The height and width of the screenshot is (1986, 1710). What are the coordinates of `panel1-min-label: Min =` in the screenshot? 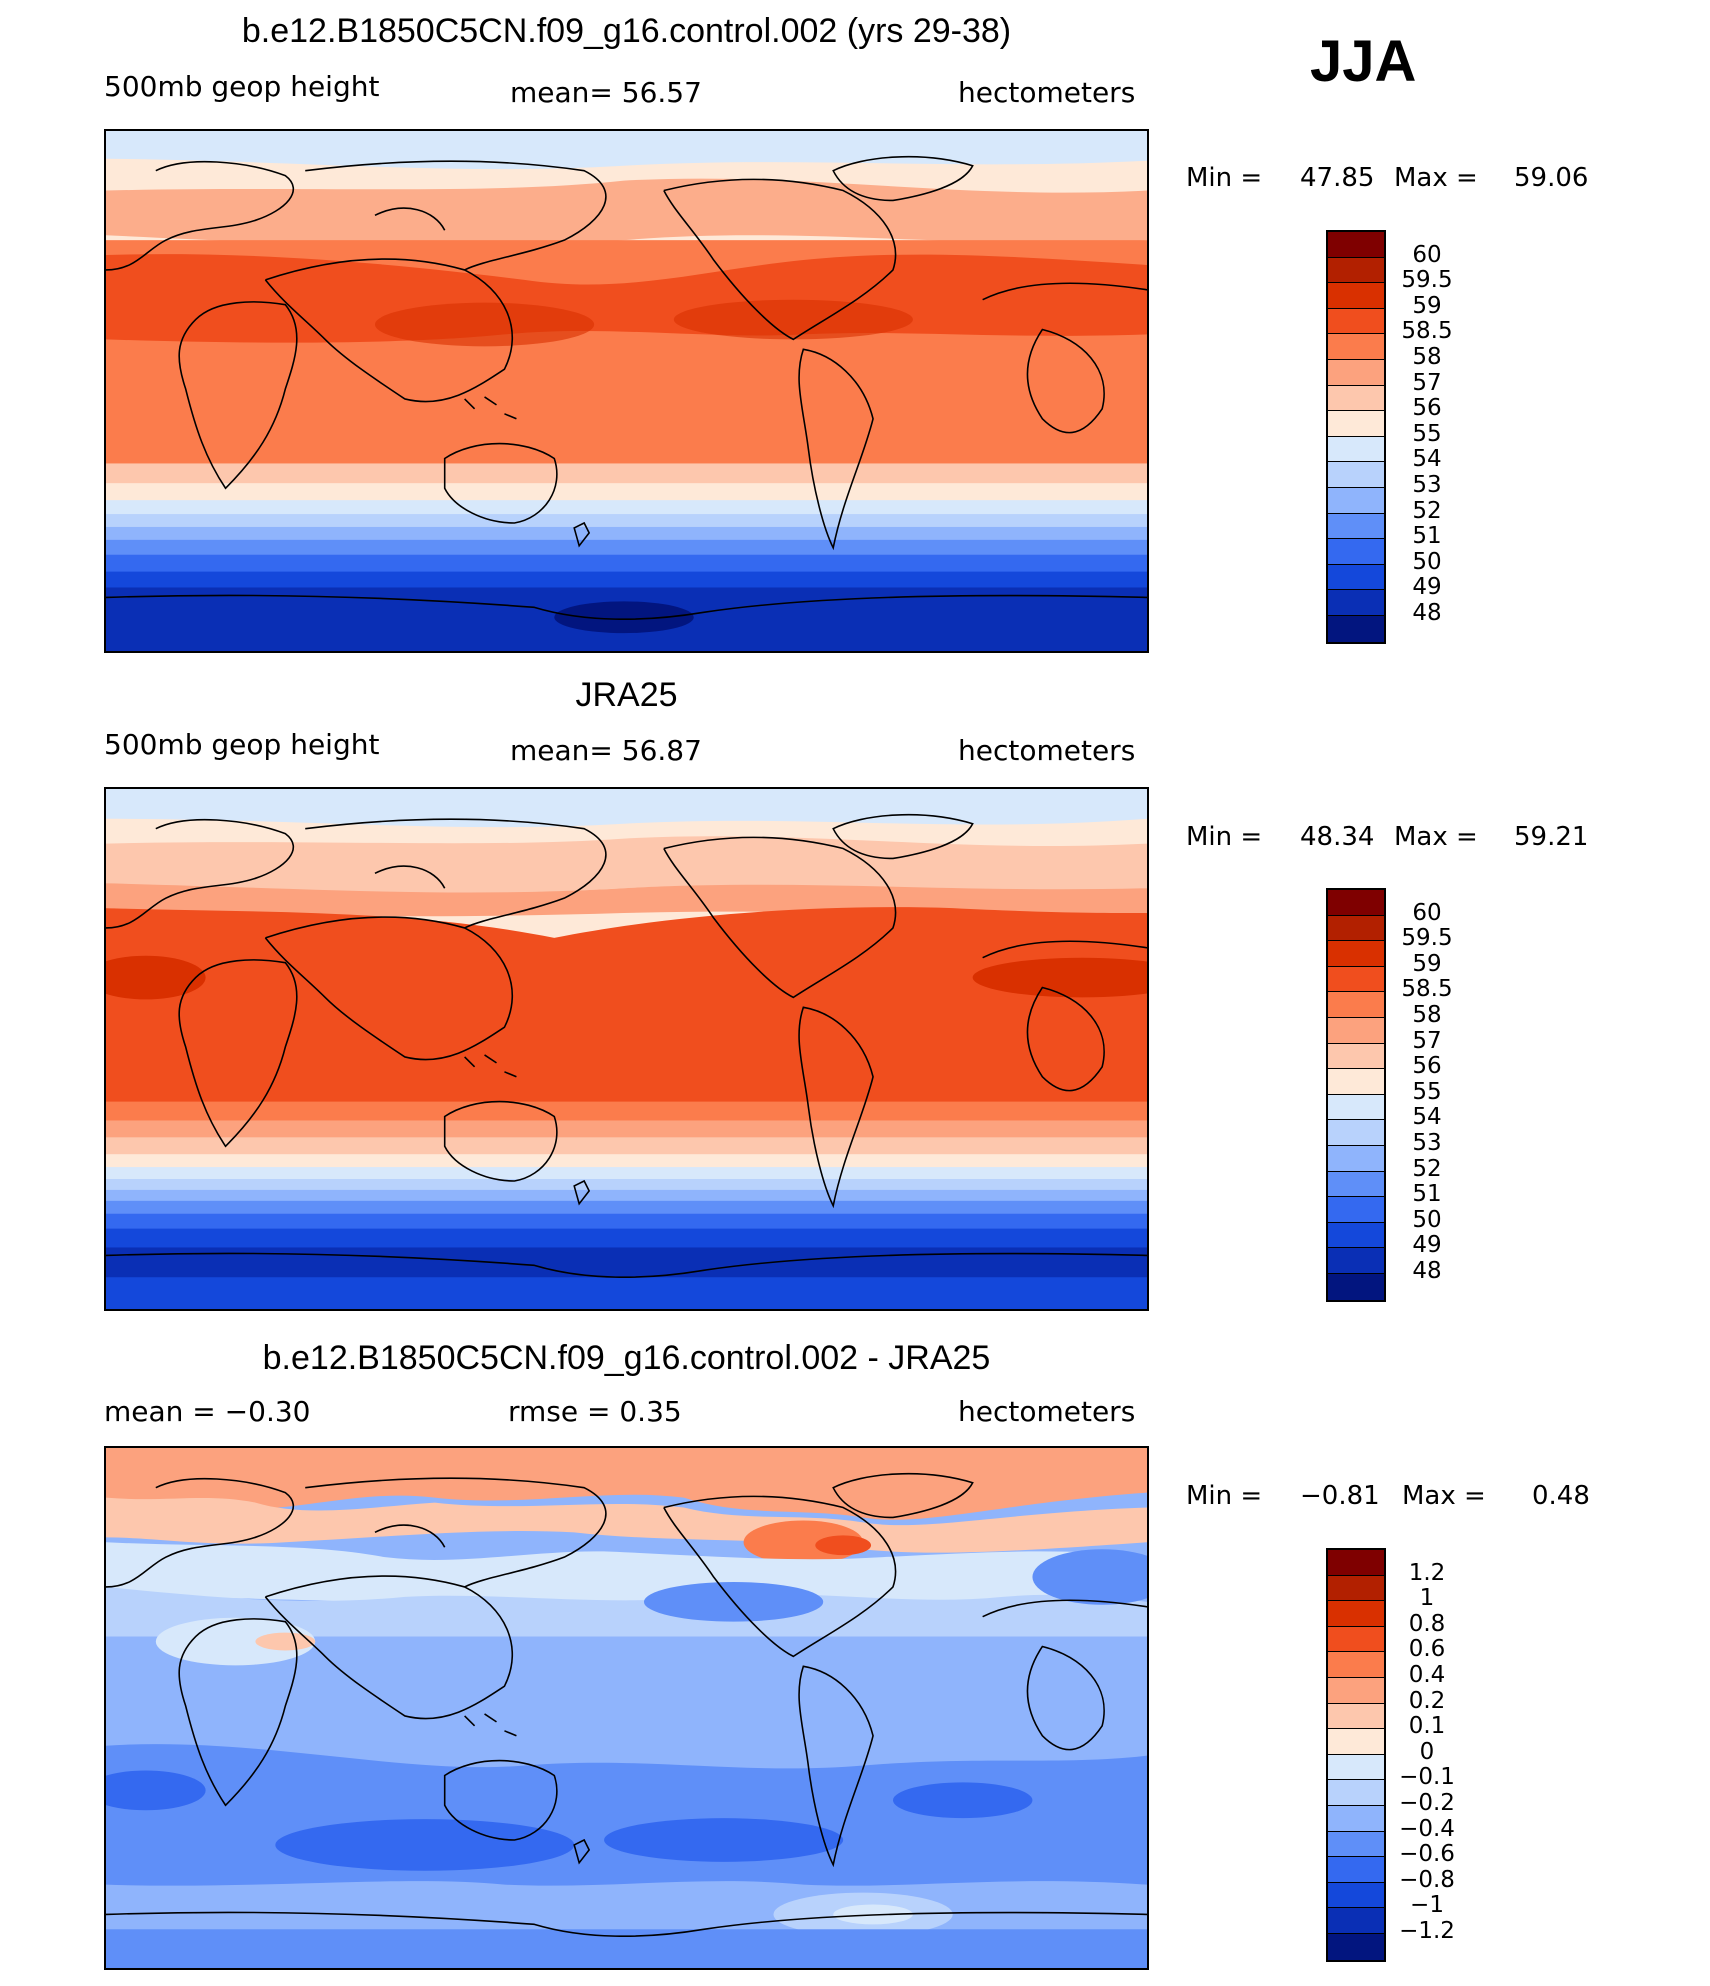 It's located at (1224, 178).